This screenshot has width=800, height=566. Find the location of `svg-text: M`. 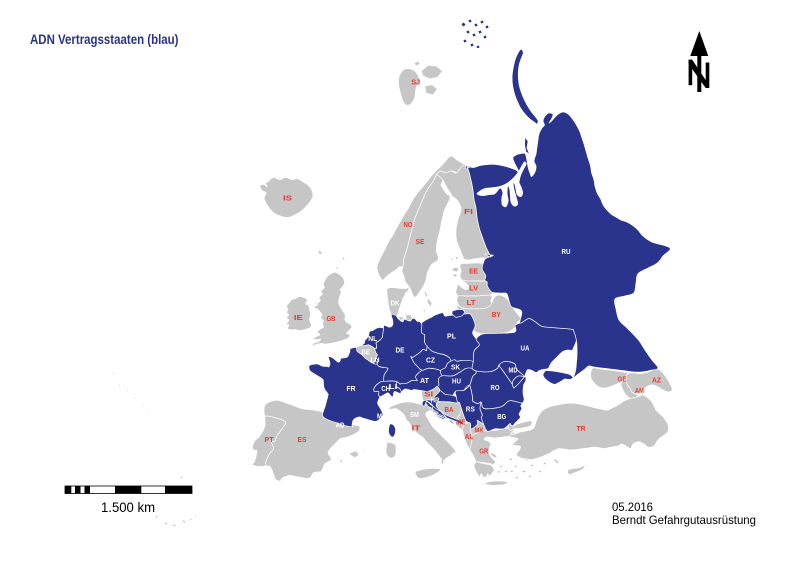

svg-text: M is located at coordinates (379, 416).